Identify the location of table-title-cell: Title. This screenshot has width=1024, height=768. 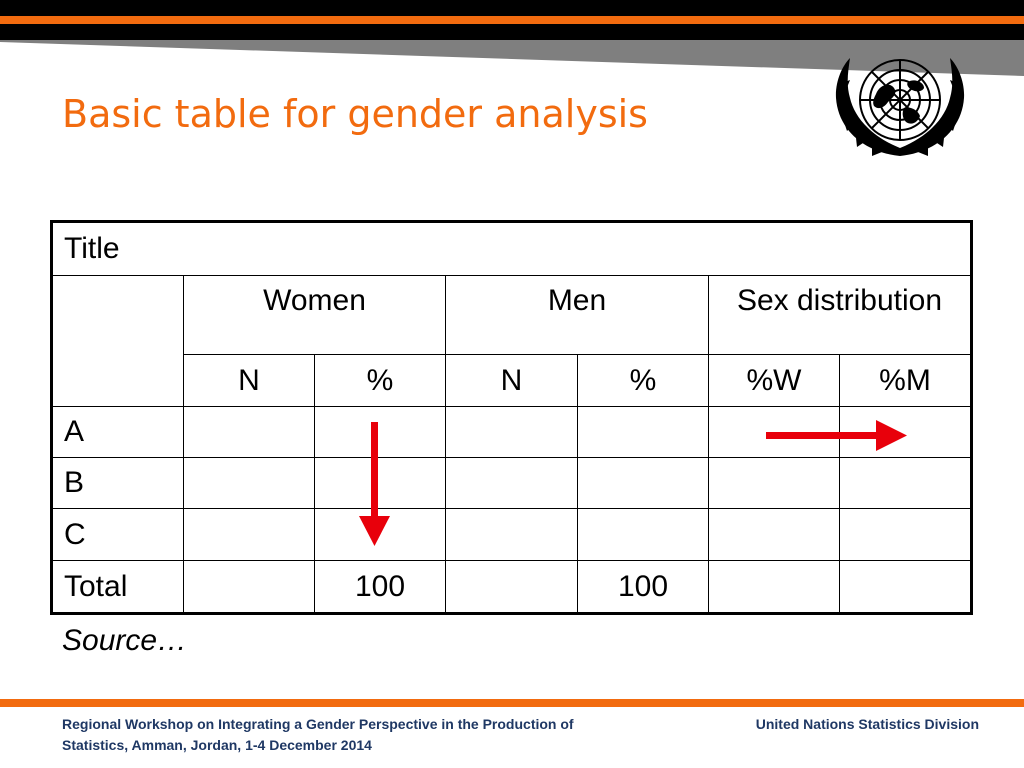
(511, 248).